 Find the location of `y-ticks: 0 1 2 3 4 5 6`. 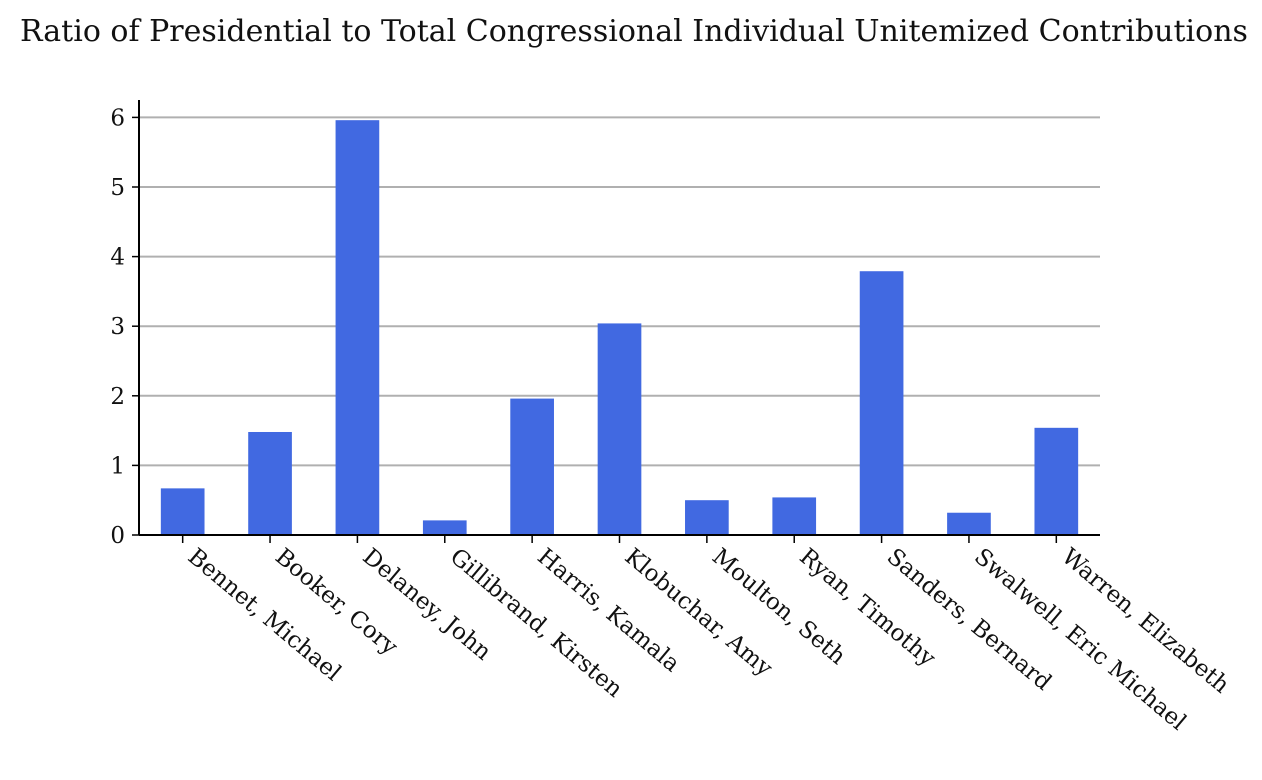

y-ticks: 0 1 2 3 4 5 6 is located at coordinates (124, 327).